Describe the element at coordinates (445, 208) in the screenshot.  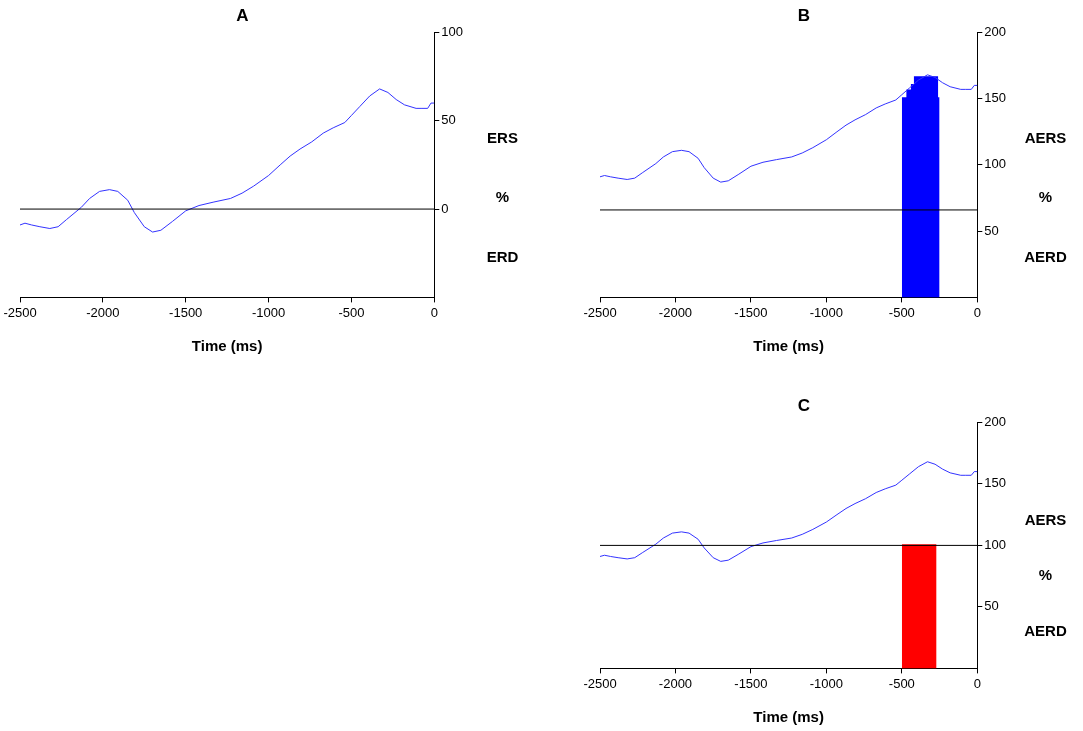
I see `y-tick-label: 0` at that location.